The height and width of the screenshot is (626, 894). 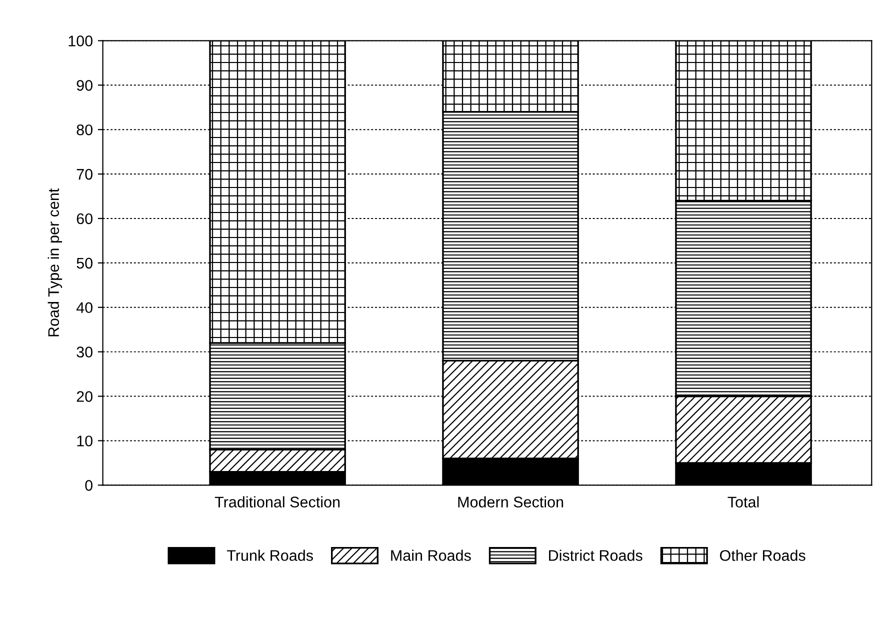 I want to click on y-tick-label: 20, so click(x=84, y=396).